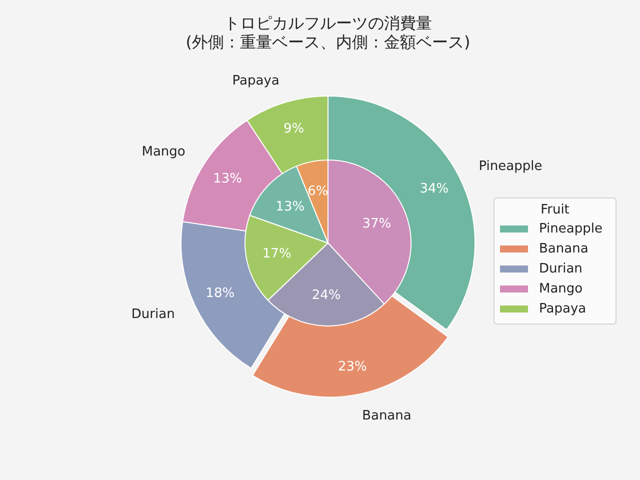  Describe the element at coordinates (563, 249) in the screenshot. I see `legend-label: Banana` at that location.